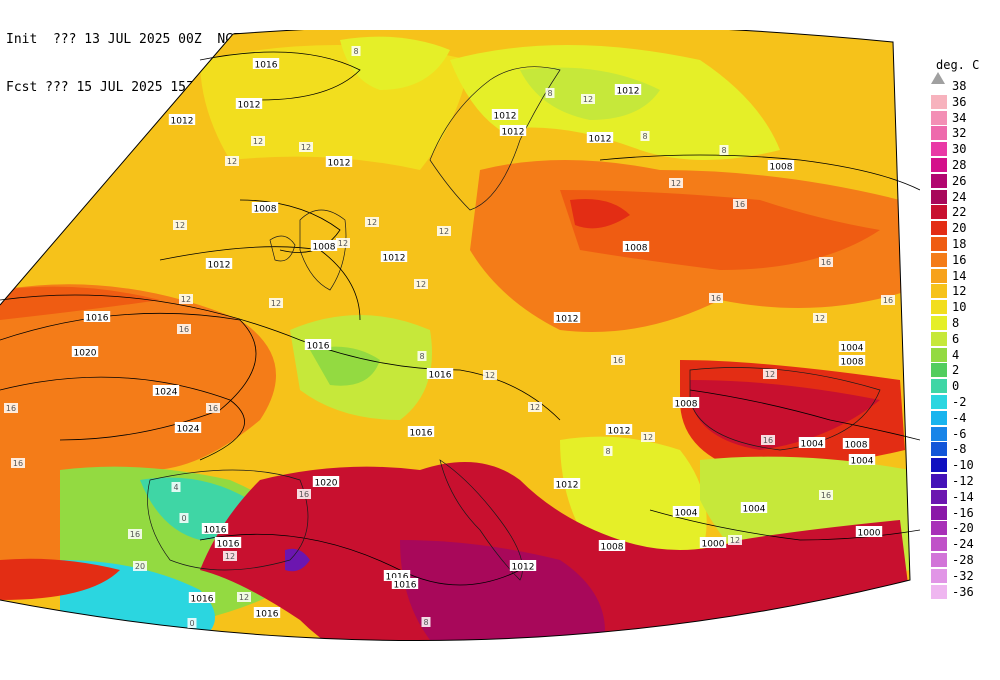  Describe the element at coordinates (959, 117) in the screenshot. I see `legend-label: 34` at that location.